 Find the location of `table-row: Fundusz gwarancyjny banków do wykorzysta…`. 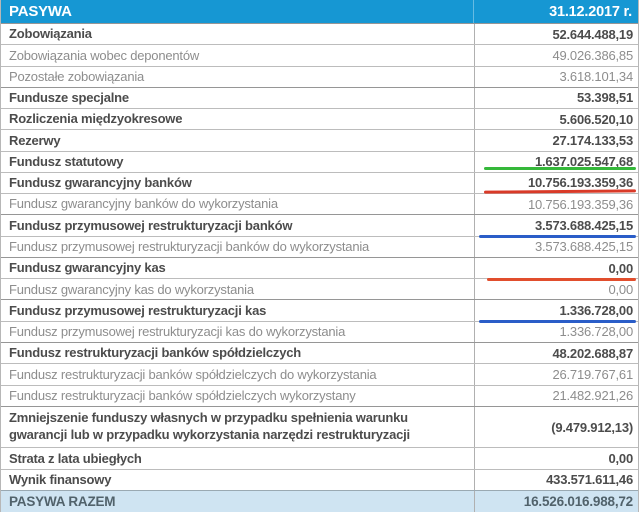

table-row: Fundusz gwarancyjny banków do wykorzysta… is located at coordinates (319, 204).